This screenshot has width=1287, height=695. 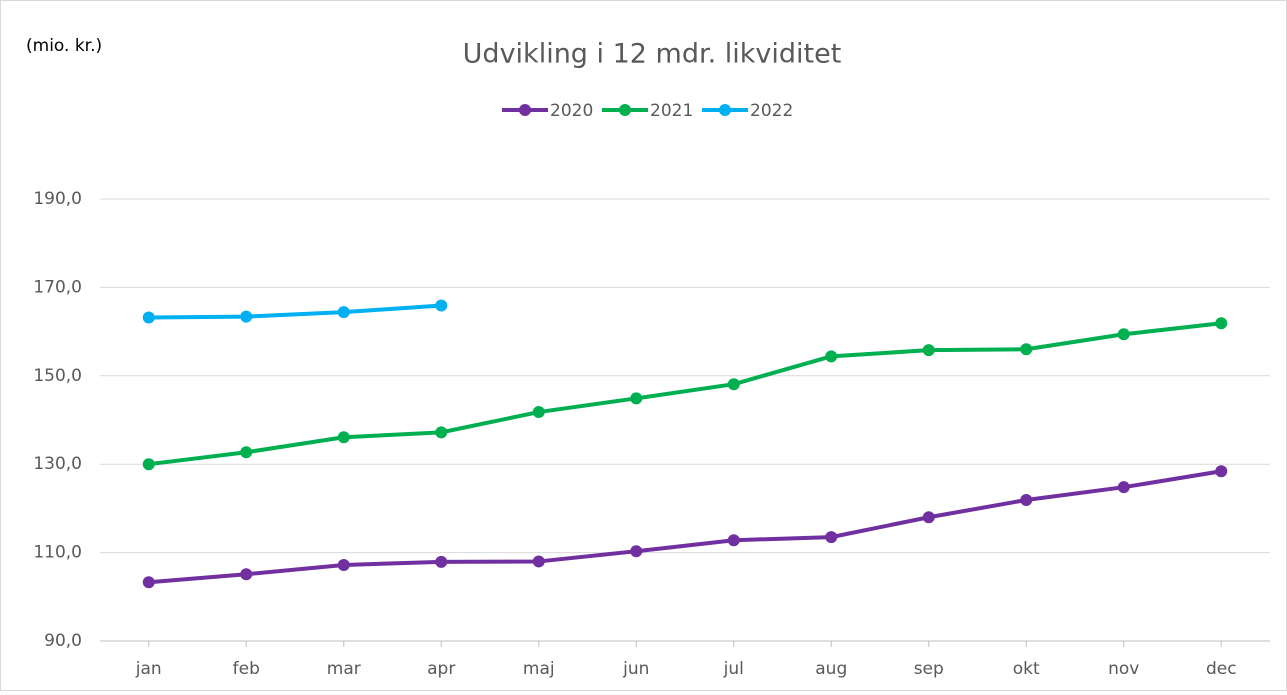 What do you see at coordinates (148, 669) in the screenshot?
I see `x-tick-label: jan` at bounding box center [148, 669].